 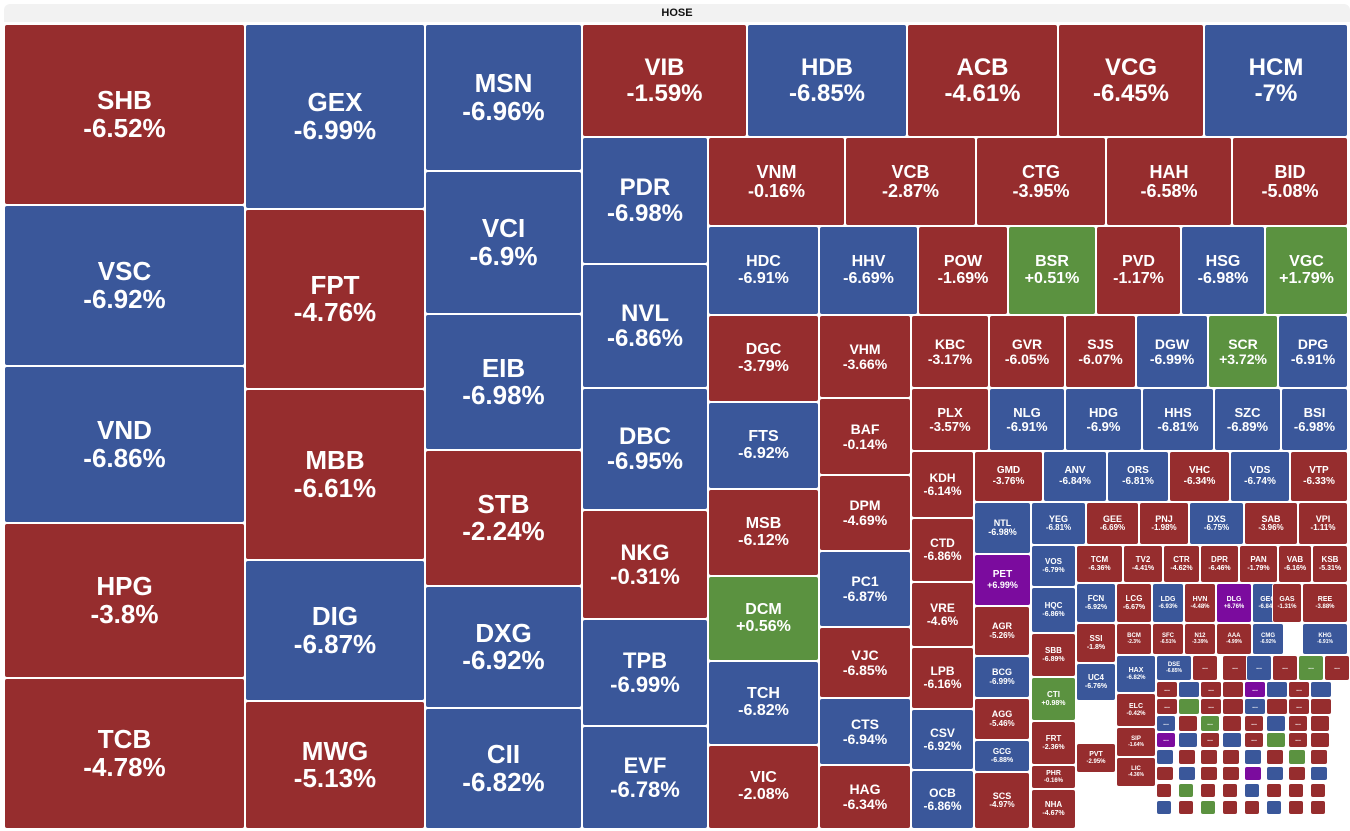 I want to click on treemap-cell-kbc: KBC -3.17%, so click(x=950, y=351).